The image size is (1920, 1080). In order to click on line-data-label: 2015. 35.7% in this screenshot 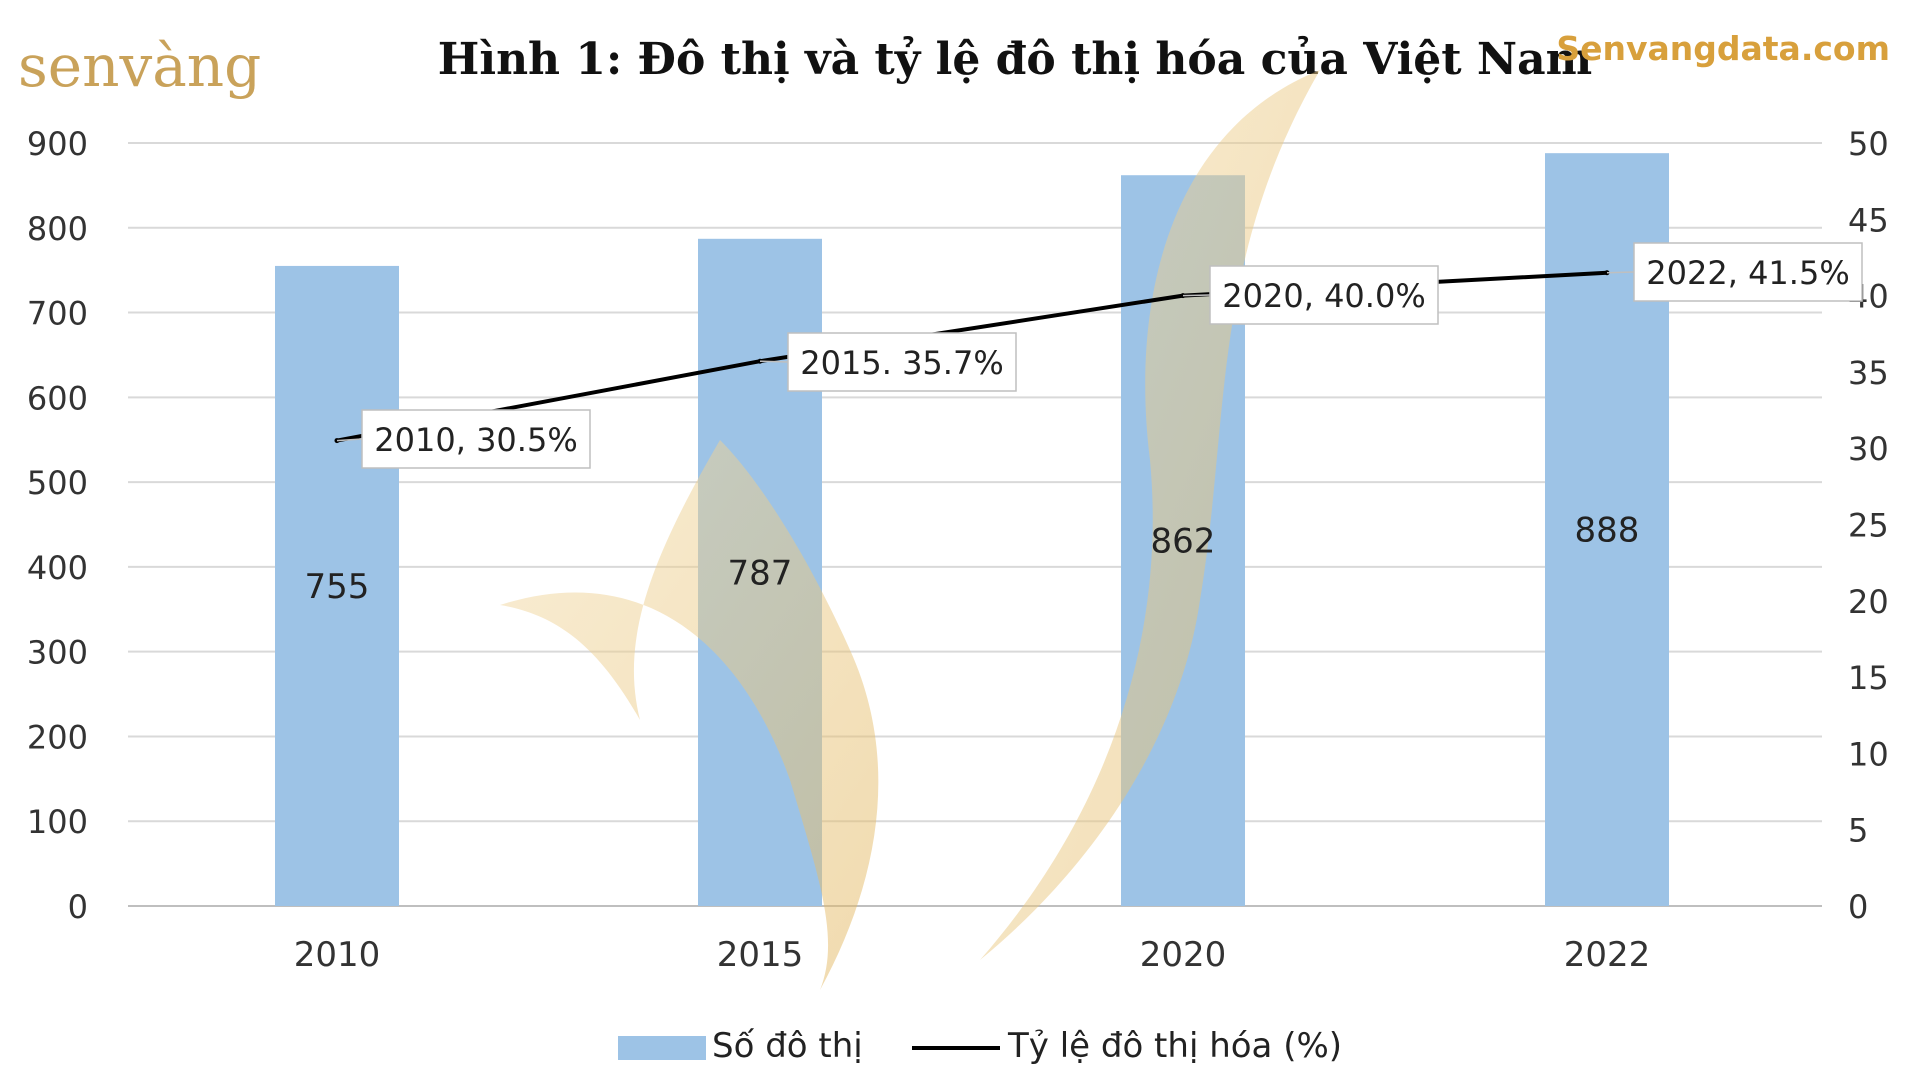, I will do `click(901, 363)`.